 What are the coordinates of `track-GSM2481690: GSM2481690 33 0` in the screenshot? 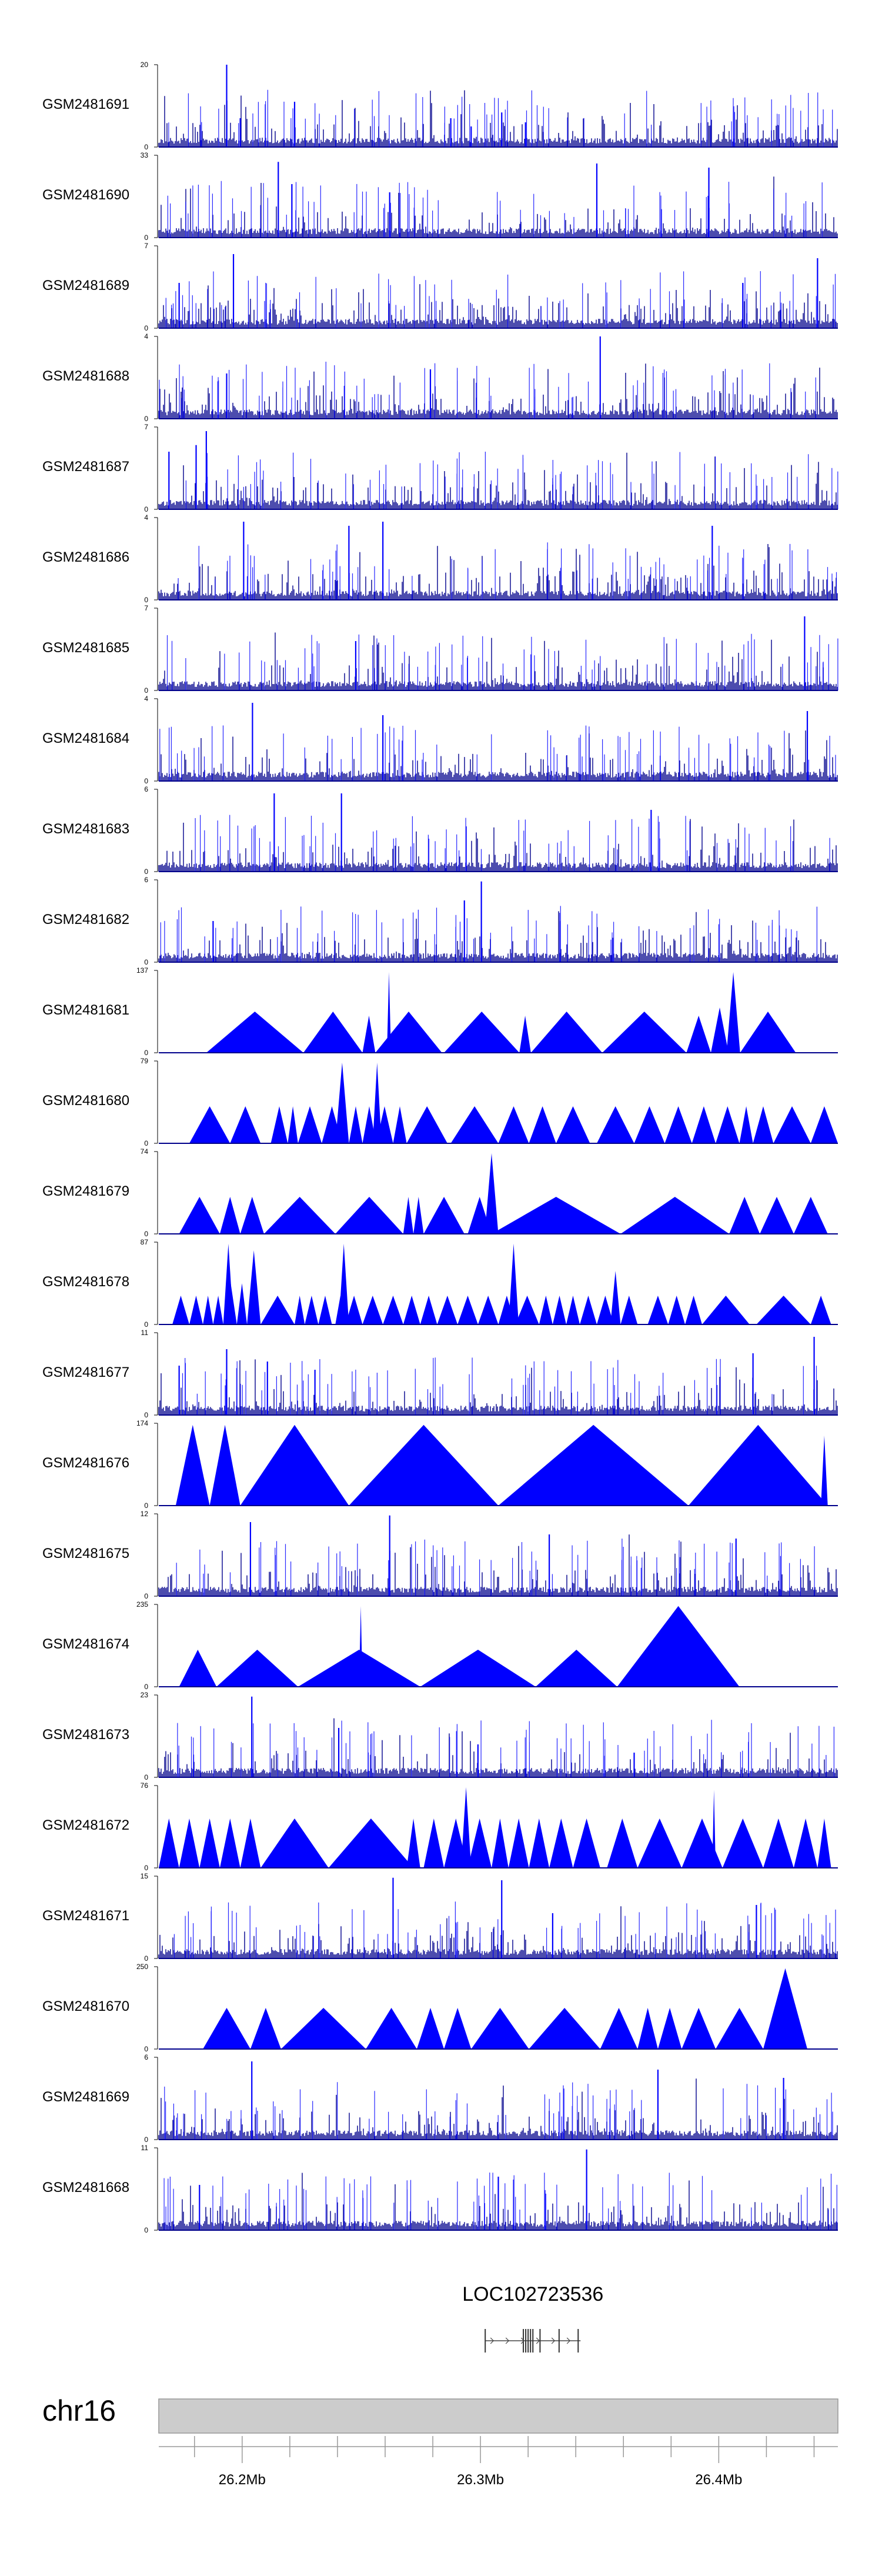 It's located at (440, 196).